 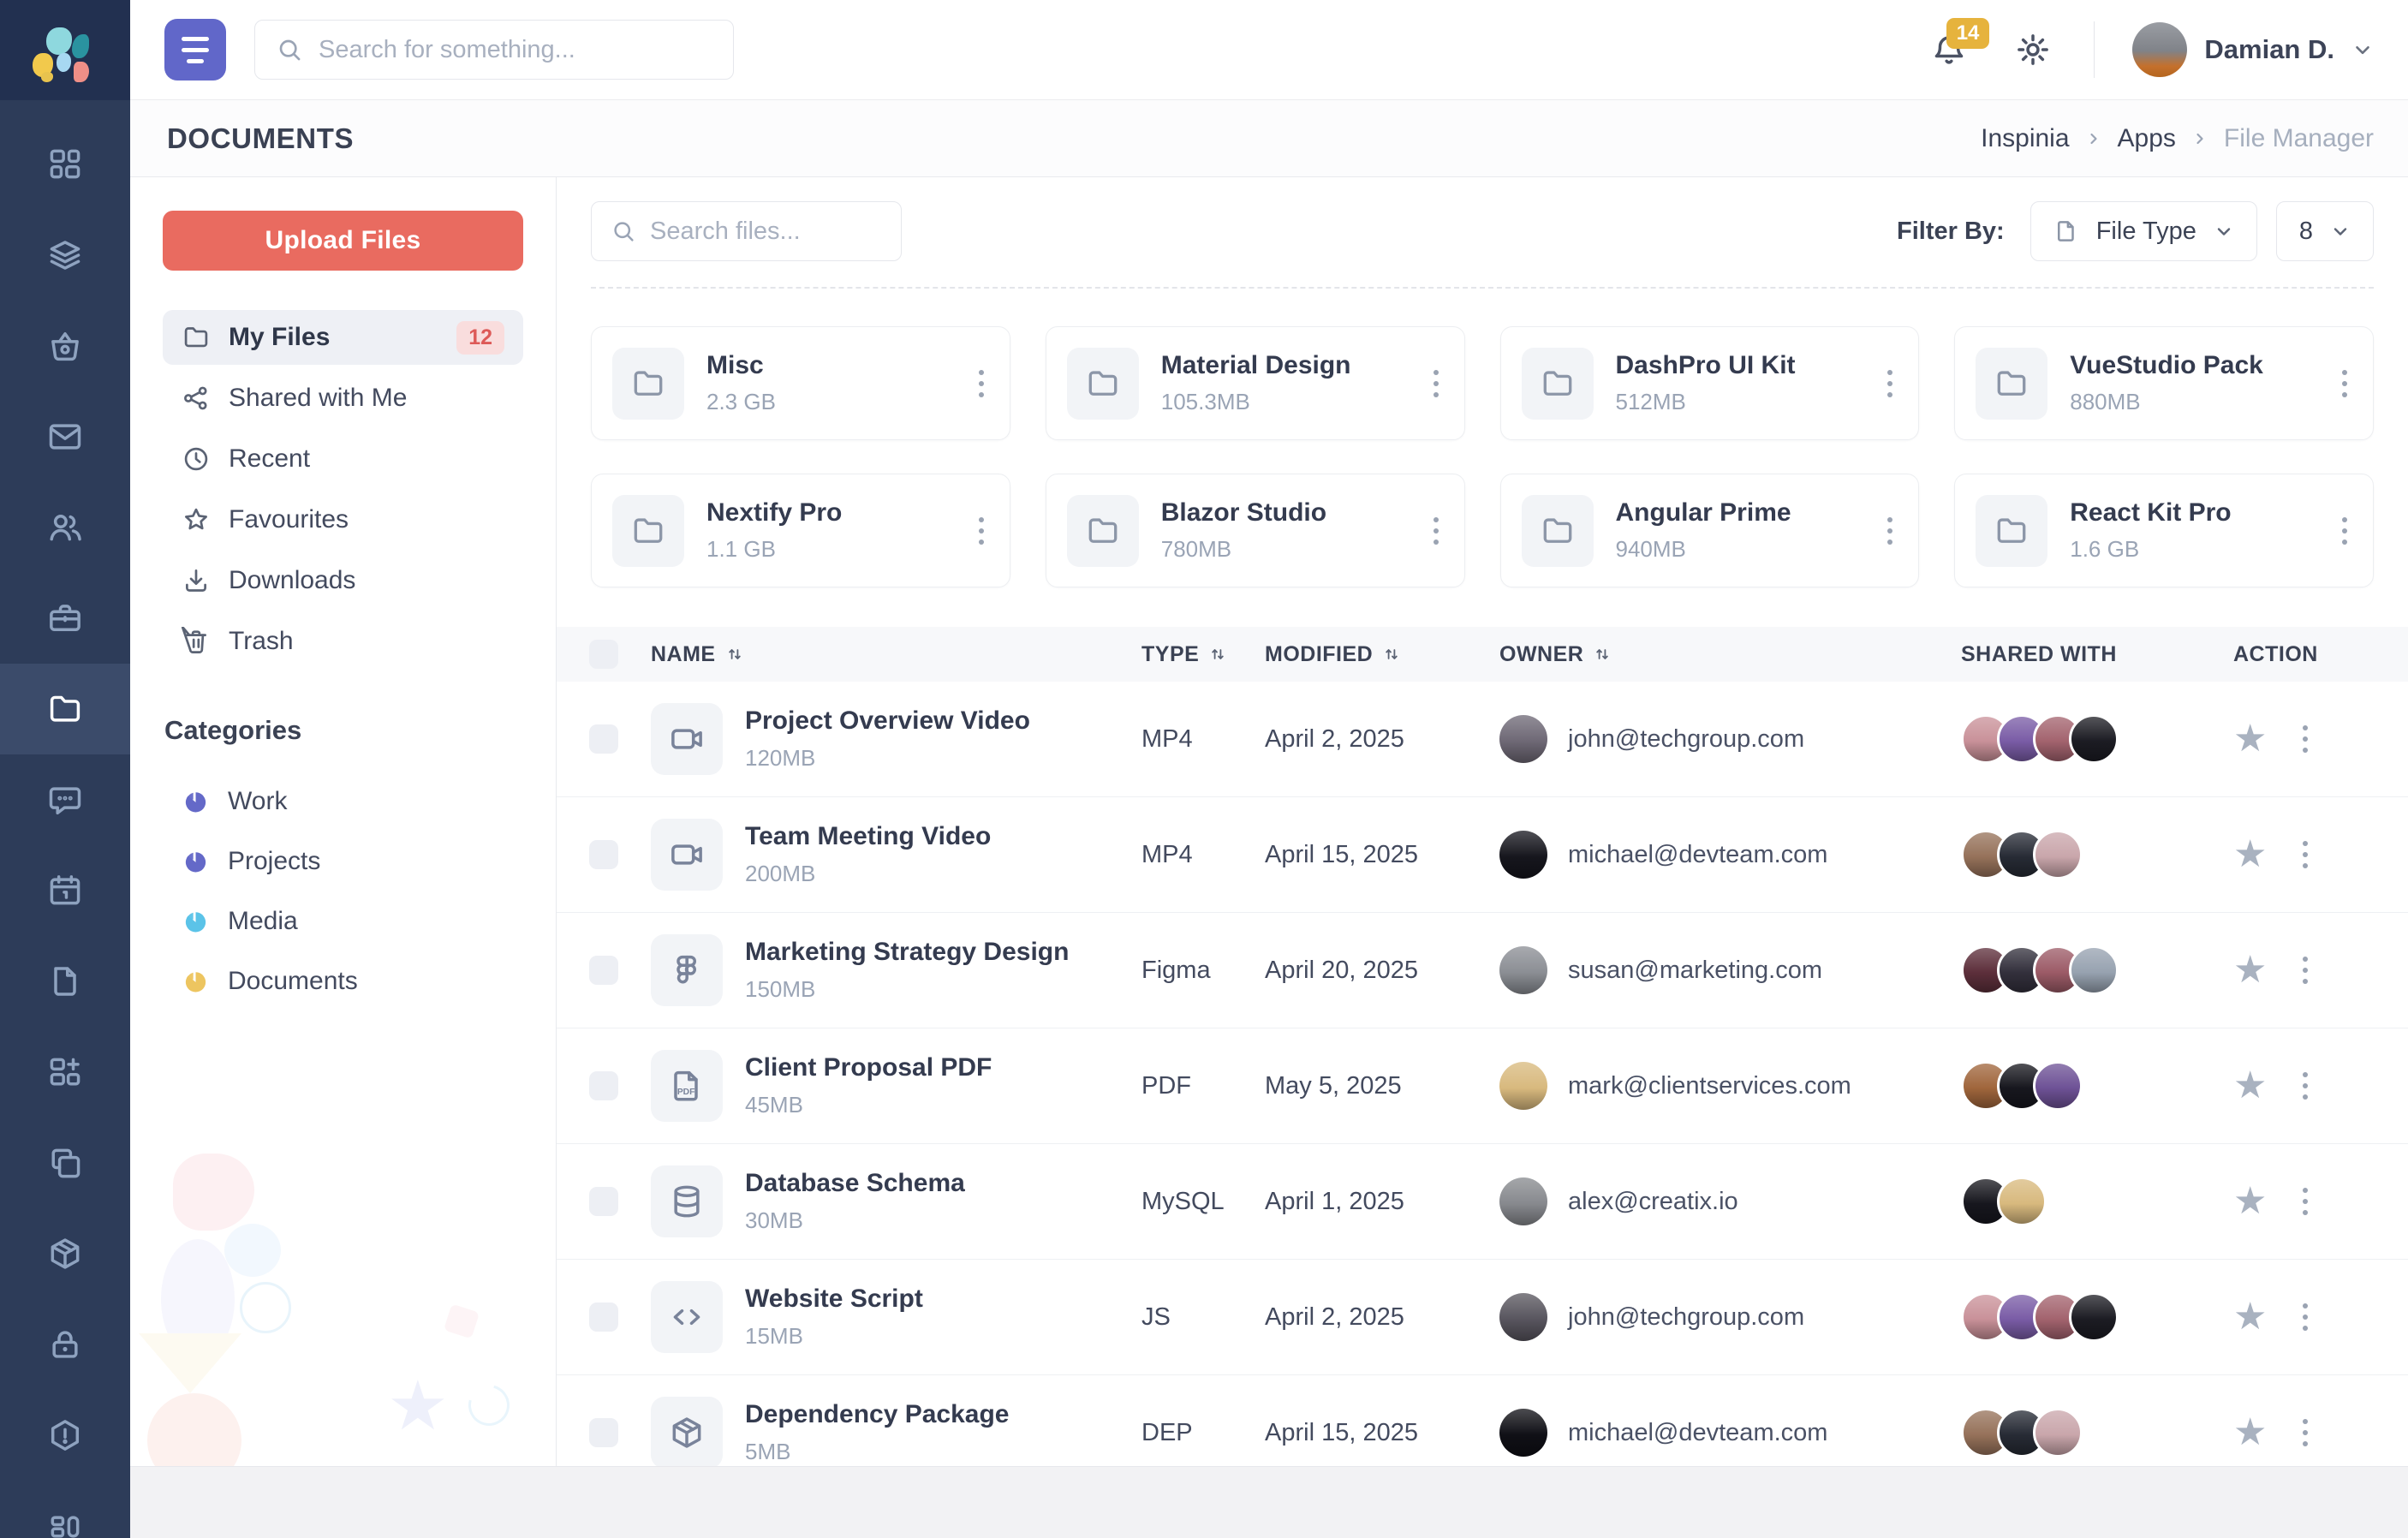 I want to click on files-search-input, so click(x=766, y=231).